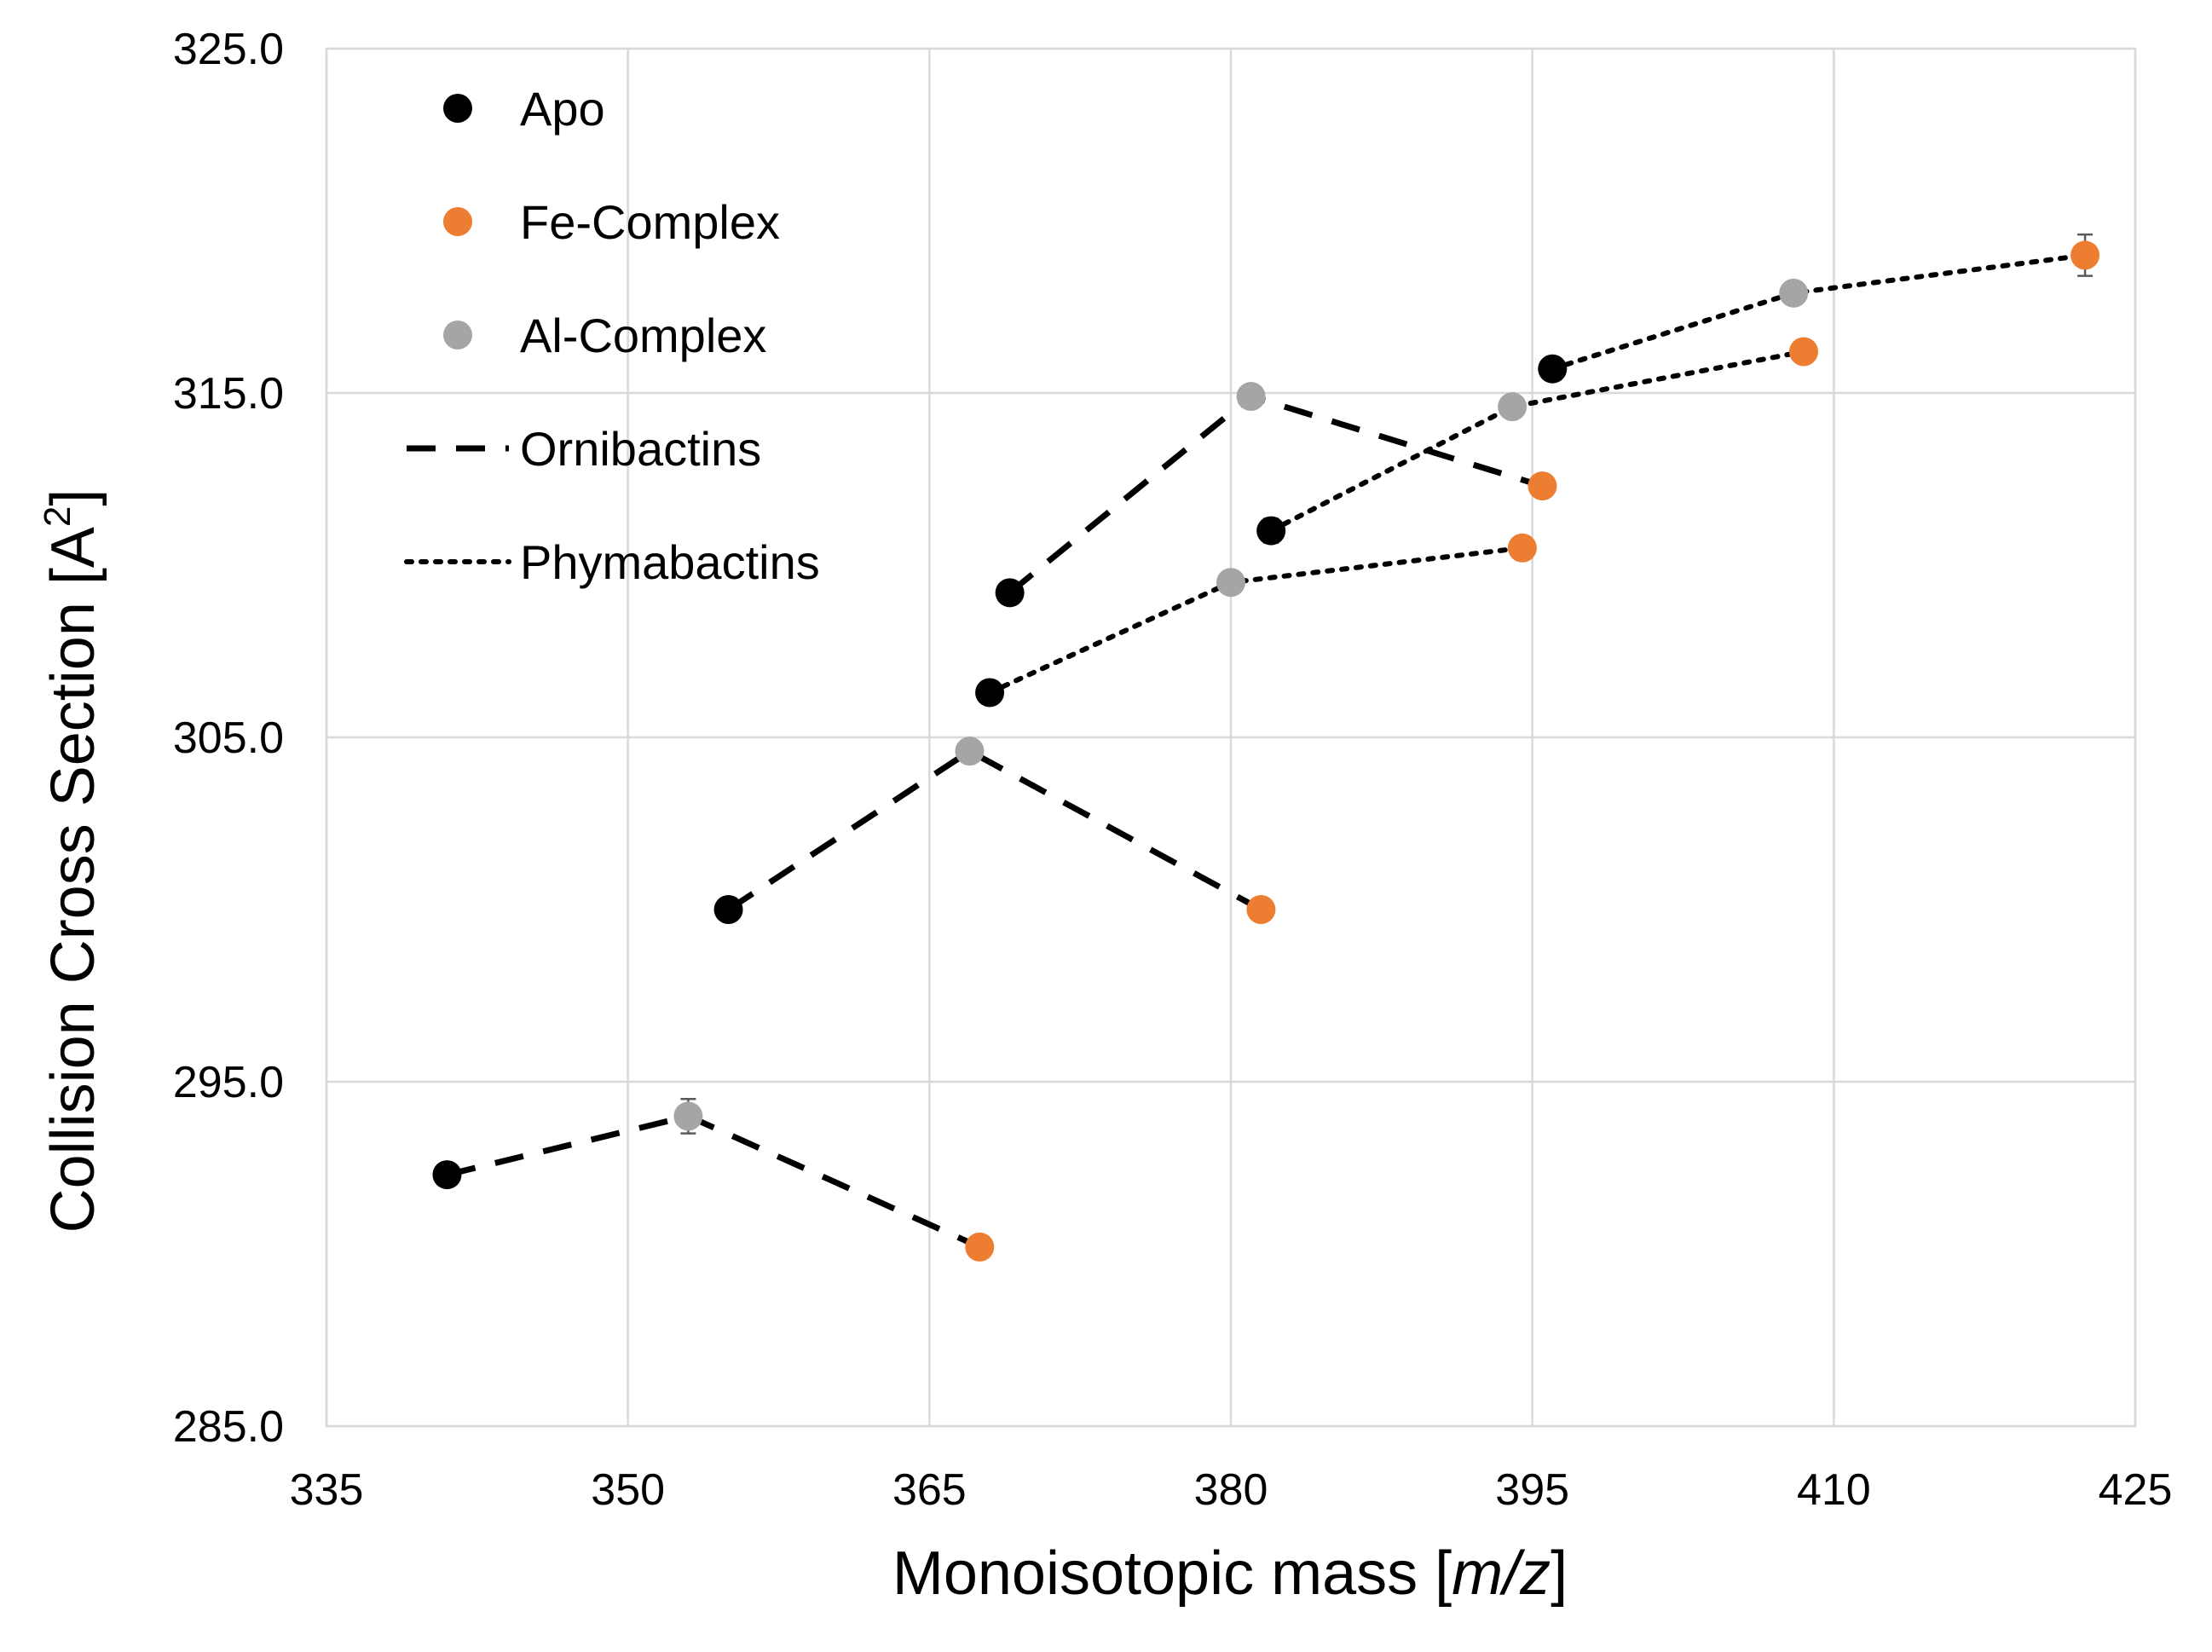 This screenshot has width=2212, height=1652. What do you see at coordinates (457, 221) in the screenshot?
I see `legend-marker-fe-complex` at bounding box center [457, 221].